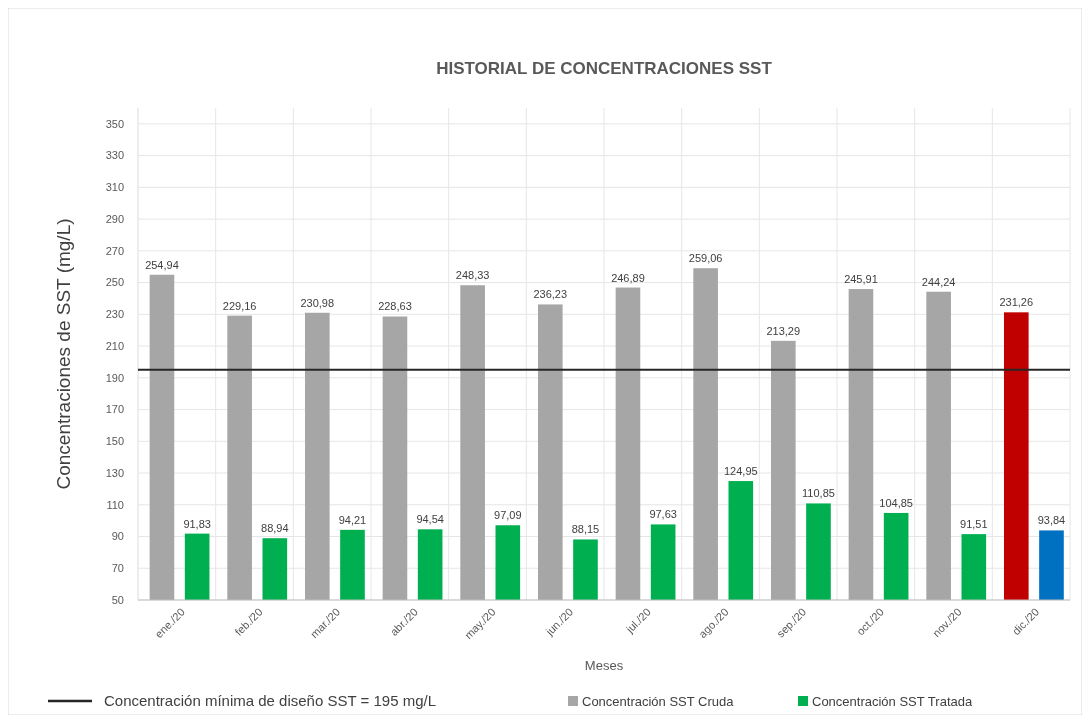 Image resolution: width=1090 pixels, height=723 pixels. Describe the element at coordinates (1016, 302) in the screenshot. I see `data-label: 231,26` at that location.